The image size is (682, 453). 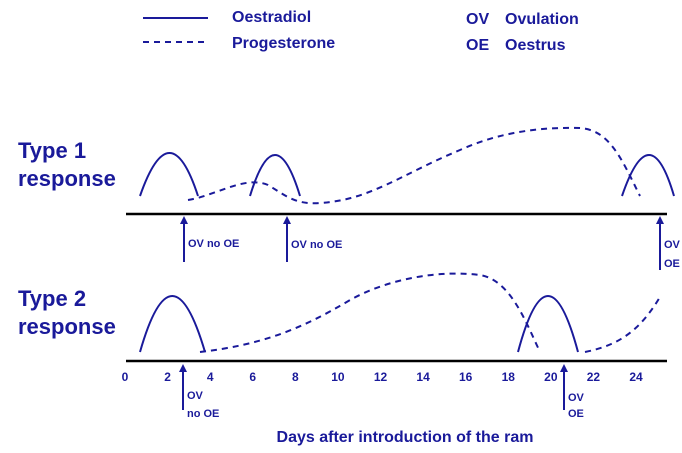 I want to click on tick-label: 10, so click(x=338, y=377).